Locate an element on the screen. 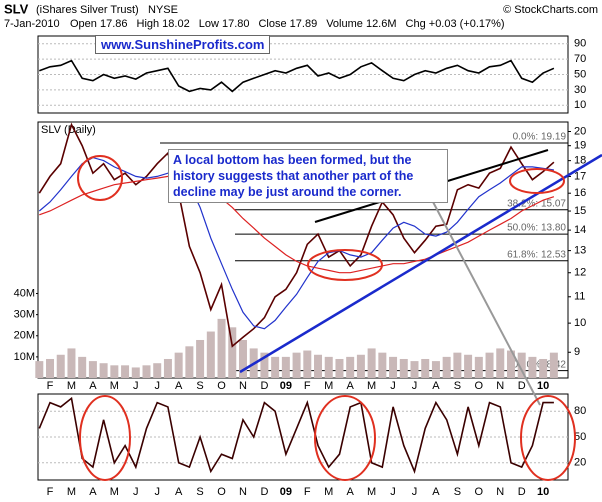 This screenshot has width=602, height=502. y-tick-label: 50 is located at coordinates (580, 437).